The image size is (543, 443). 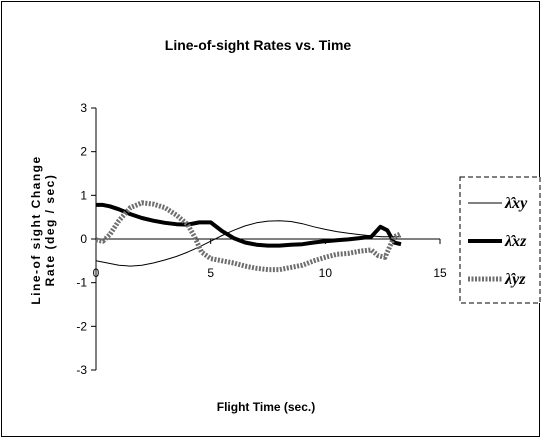 I want to click on legend-label-3: λ̂yz, so click(x=515, y=279).